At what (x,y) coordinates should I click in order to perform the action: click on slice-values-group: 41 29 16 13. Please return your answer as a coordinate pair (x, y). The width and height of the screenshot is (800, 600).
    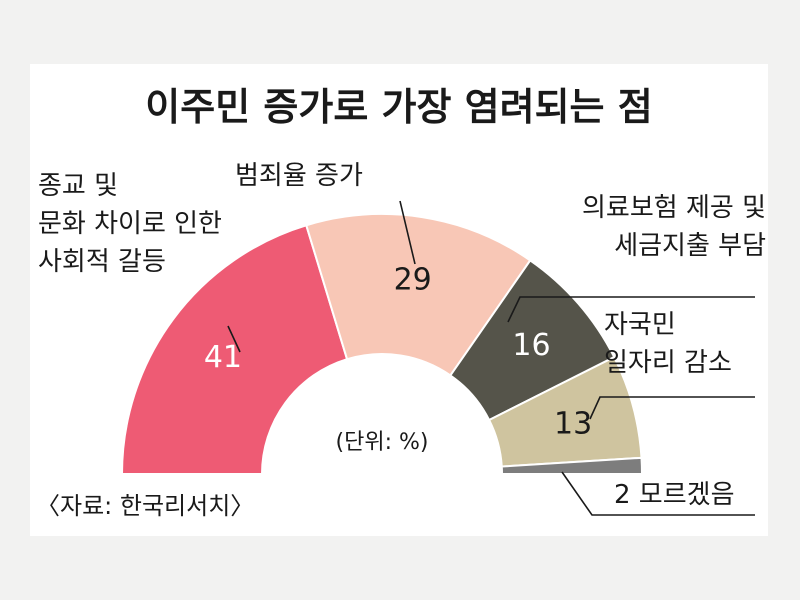
    Looking at the image, I should click on (398, 351).